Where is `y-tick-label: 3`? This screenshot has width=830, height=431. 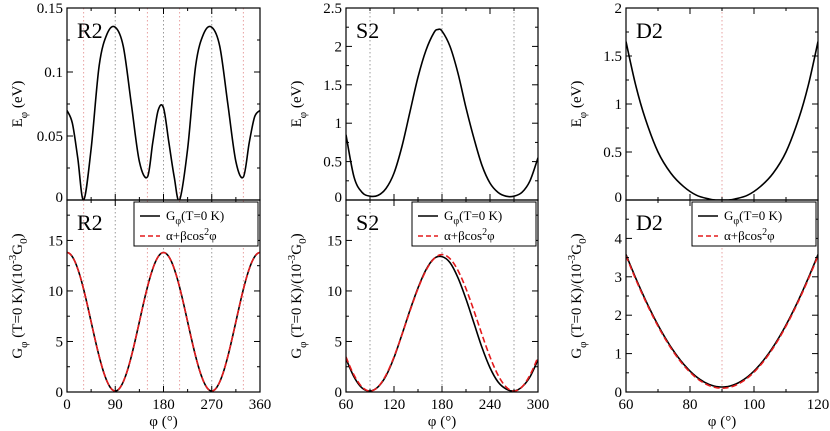
y-tick-label: 3 is located at coordinates (619, 278).